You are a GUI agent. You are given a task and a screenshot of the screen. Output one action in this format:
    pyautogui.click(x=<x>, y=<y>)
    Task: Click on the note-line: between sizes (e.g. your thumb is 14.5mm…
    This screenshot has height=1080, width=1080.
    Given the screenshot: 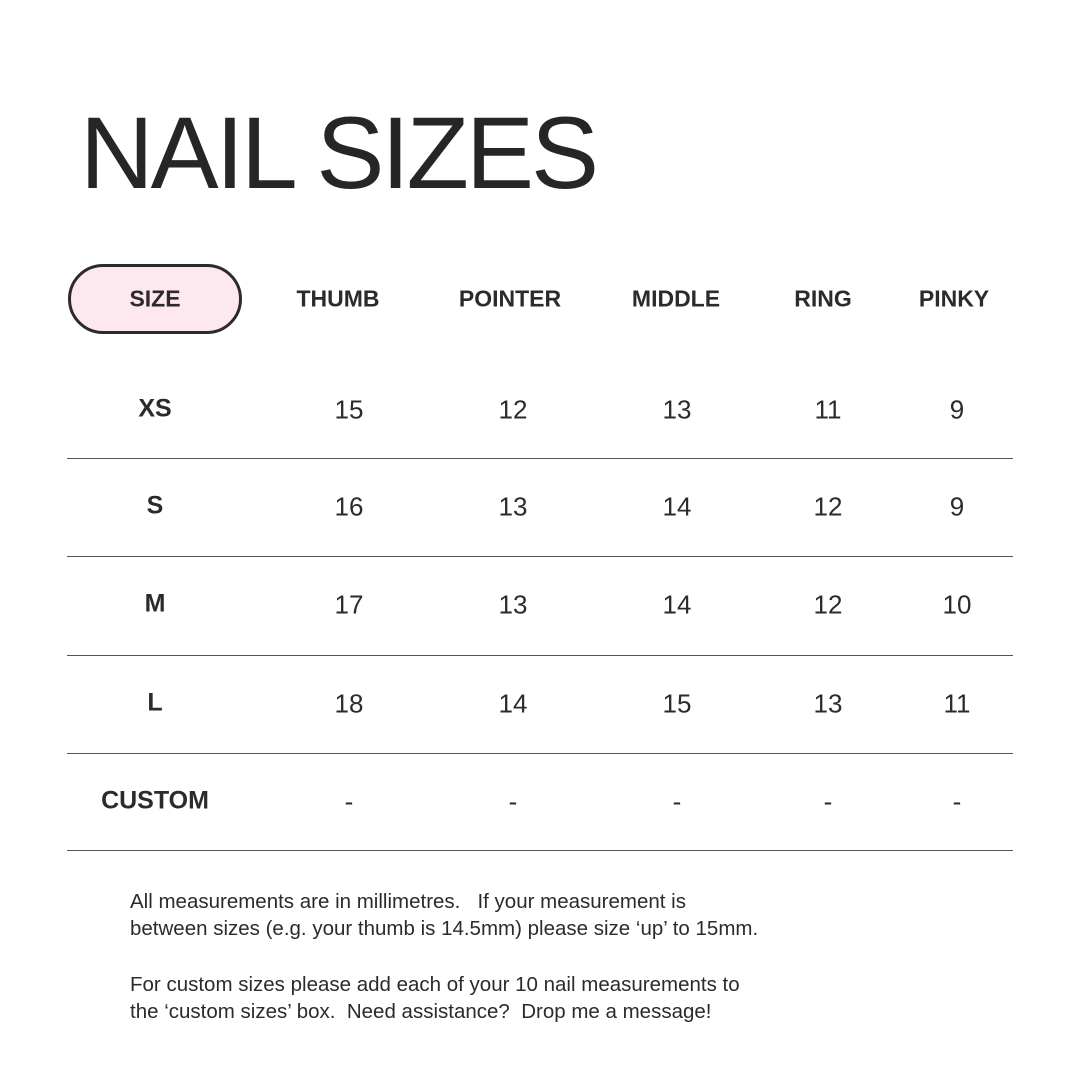 What is the action you would take?
    pyautogui.click(x=444, y=928)
    